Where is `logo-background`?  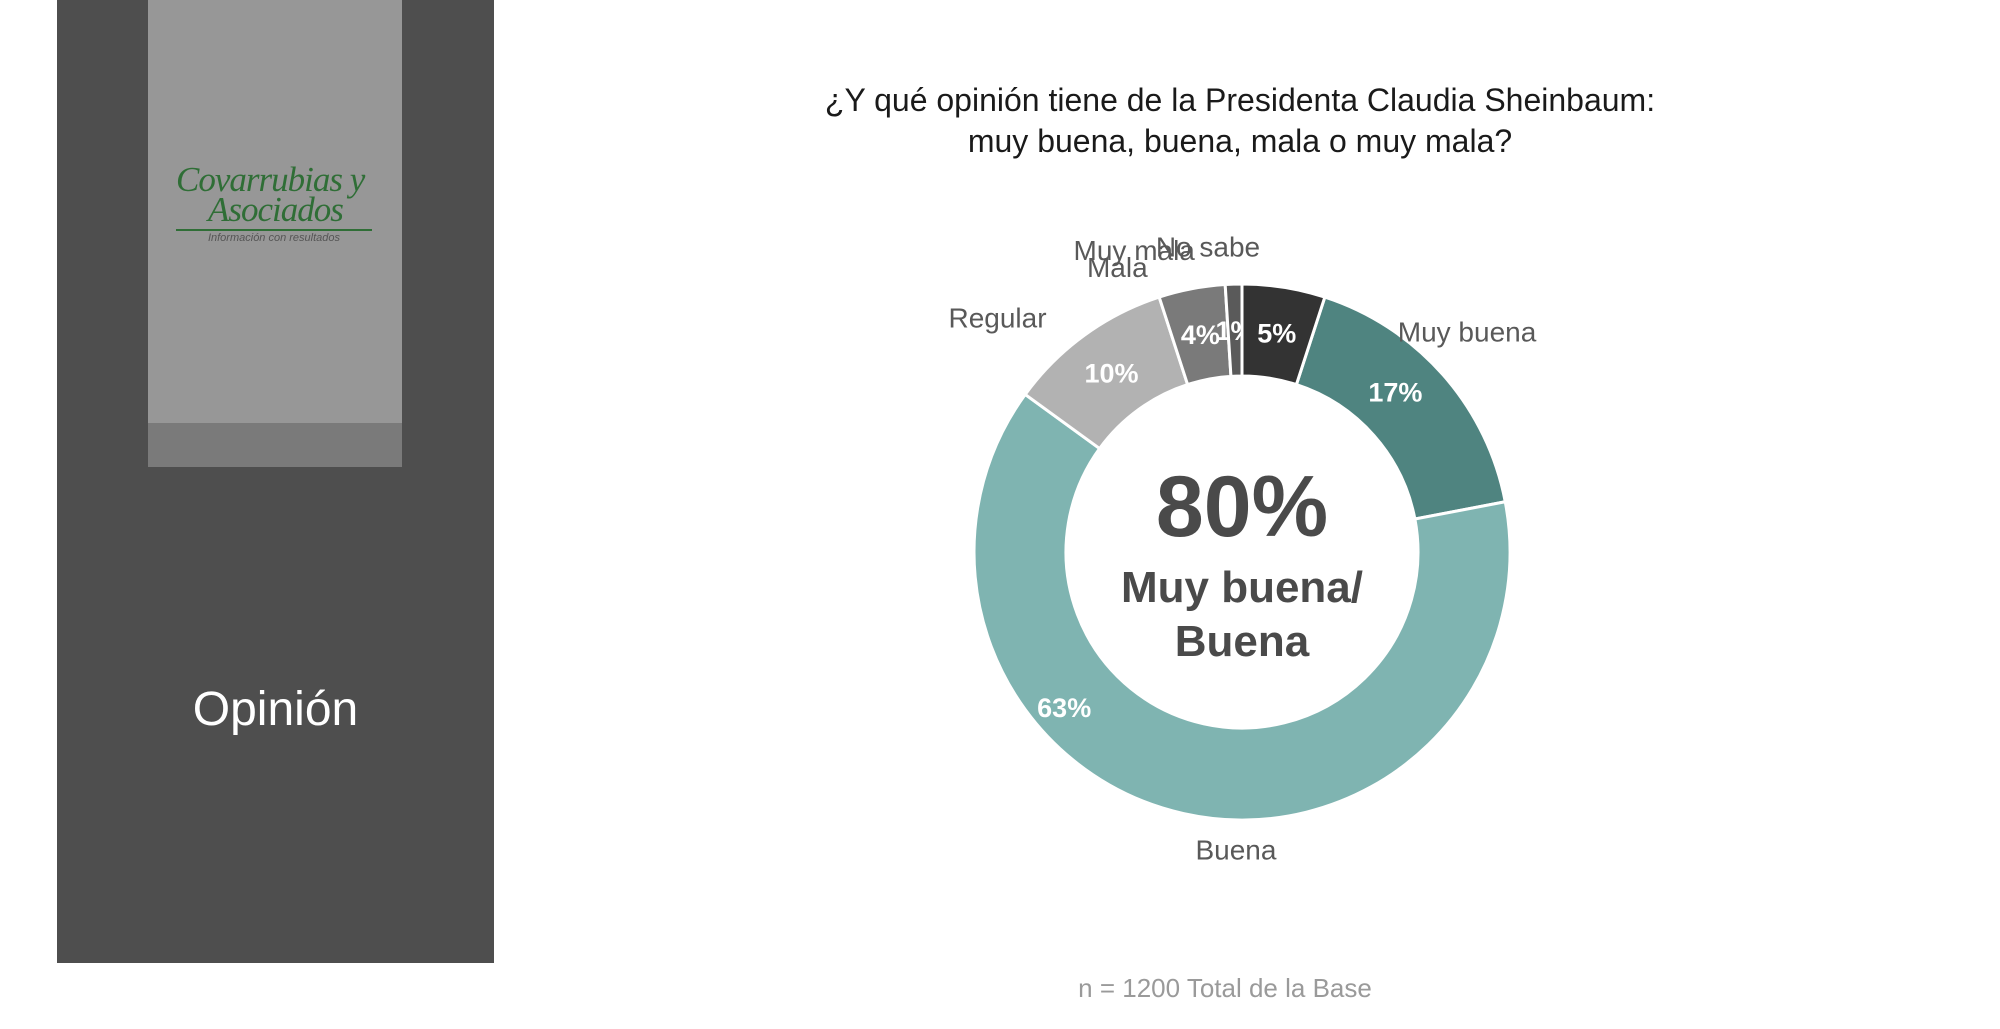 logo-background is located at coordinates (275, 211).